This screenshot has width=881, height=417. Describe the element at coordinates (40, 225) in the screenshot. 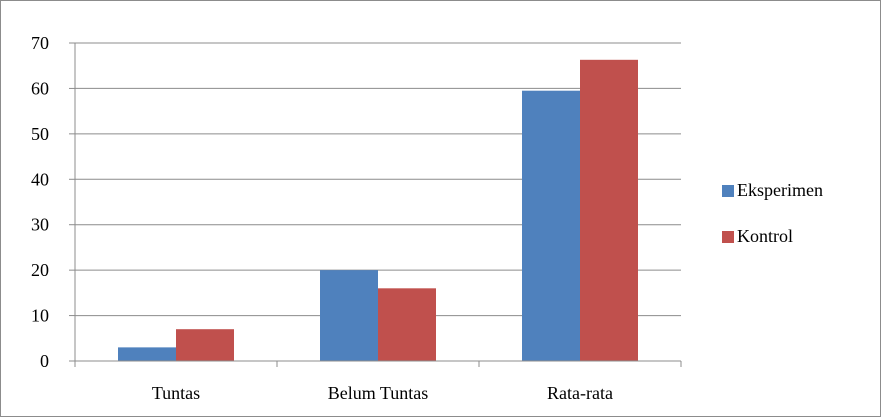

I see `y-tick-label: 30` at that location.